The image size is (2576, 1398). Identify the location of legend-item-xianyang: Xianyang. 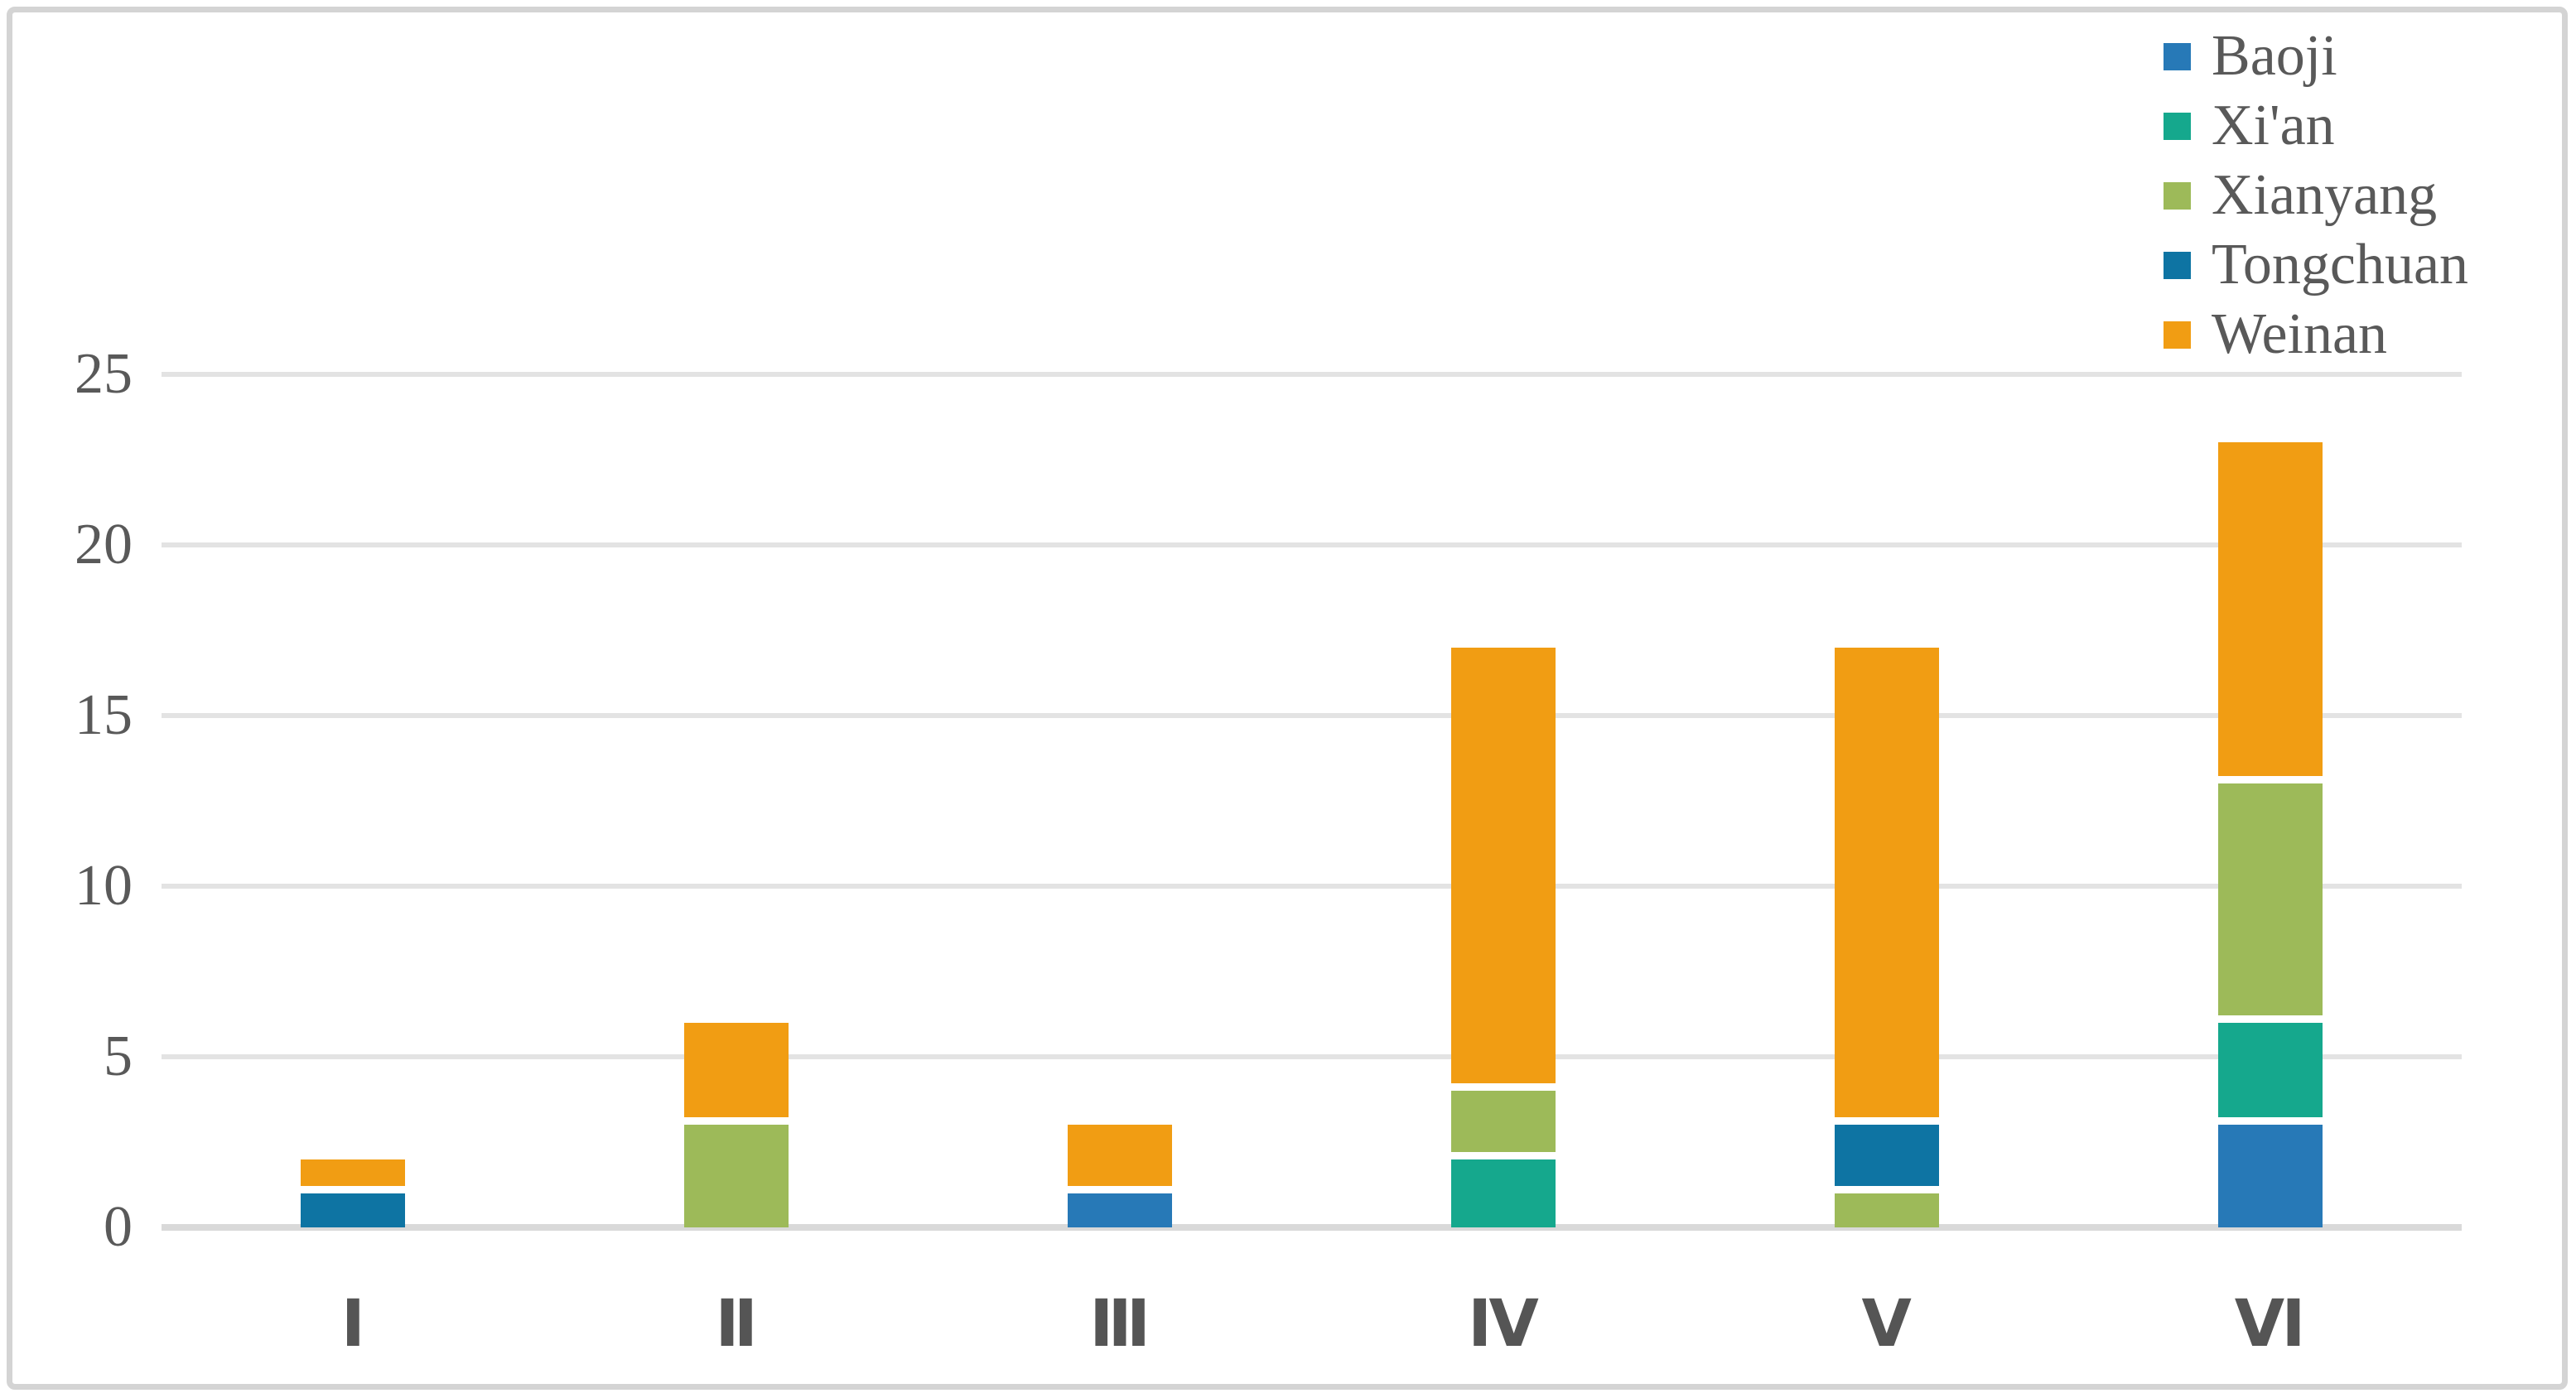
(2316, 195).